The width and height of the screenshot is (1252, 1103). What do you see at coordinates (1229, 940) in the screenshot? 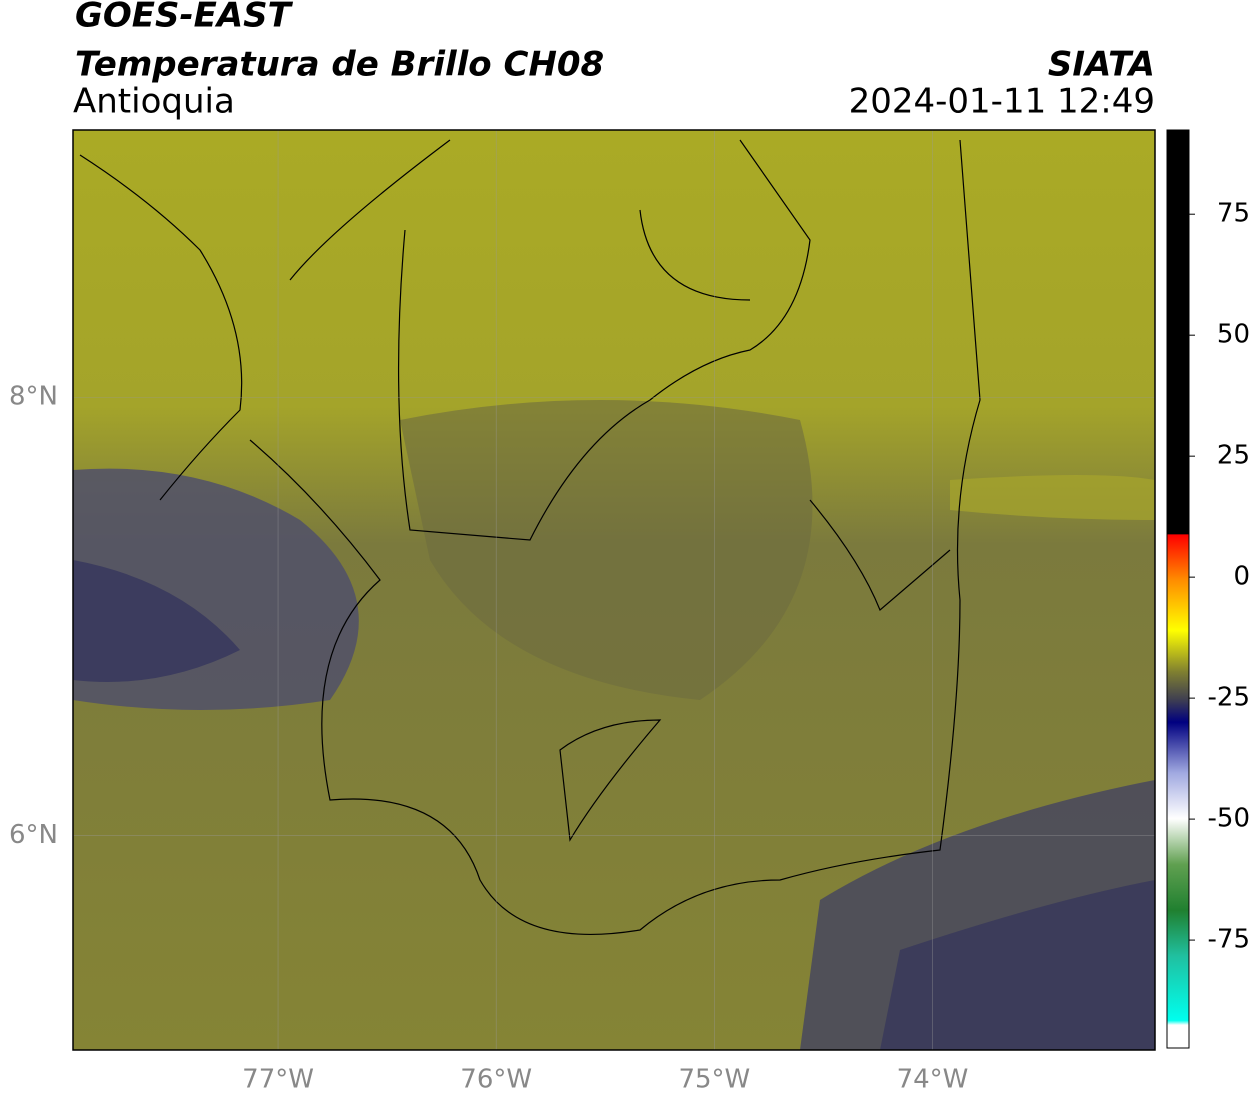
I see `colorbar-tick-label: -75` at bounding box center [1229, 940].